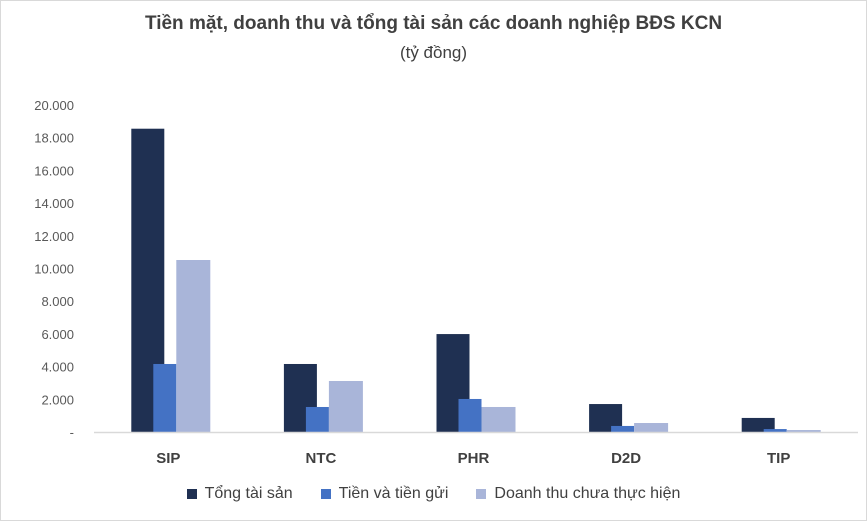  I want to click on x-tick-label: TIP, so click(778, 458).